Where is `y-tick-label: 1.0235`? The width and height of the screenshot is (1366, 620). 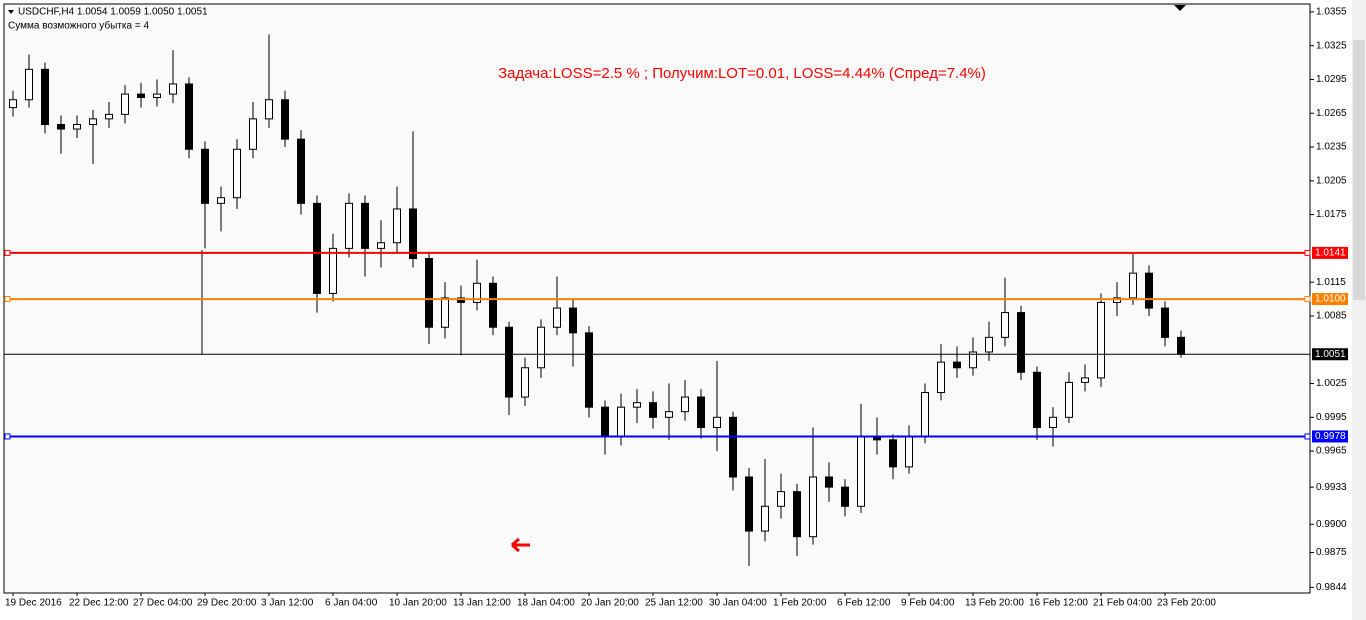 y-tick-label: 1.0235 is located at coordinates (1331, 147).